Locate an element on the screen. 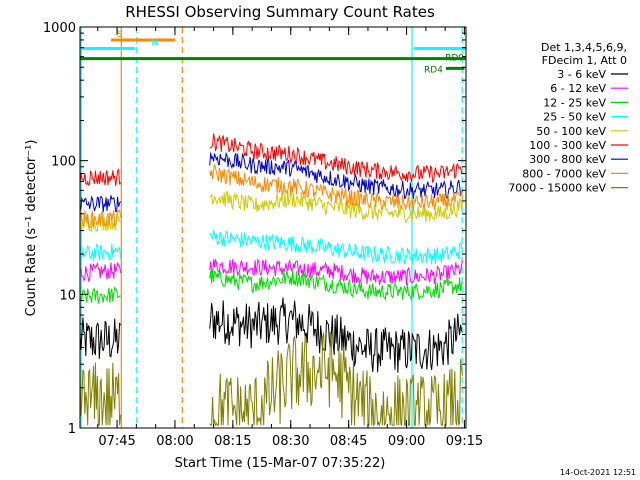 Image resolution: width=640 pixels, height=480 pixels. x-tick-label: 08:00 is located at coordinates (174, 441).